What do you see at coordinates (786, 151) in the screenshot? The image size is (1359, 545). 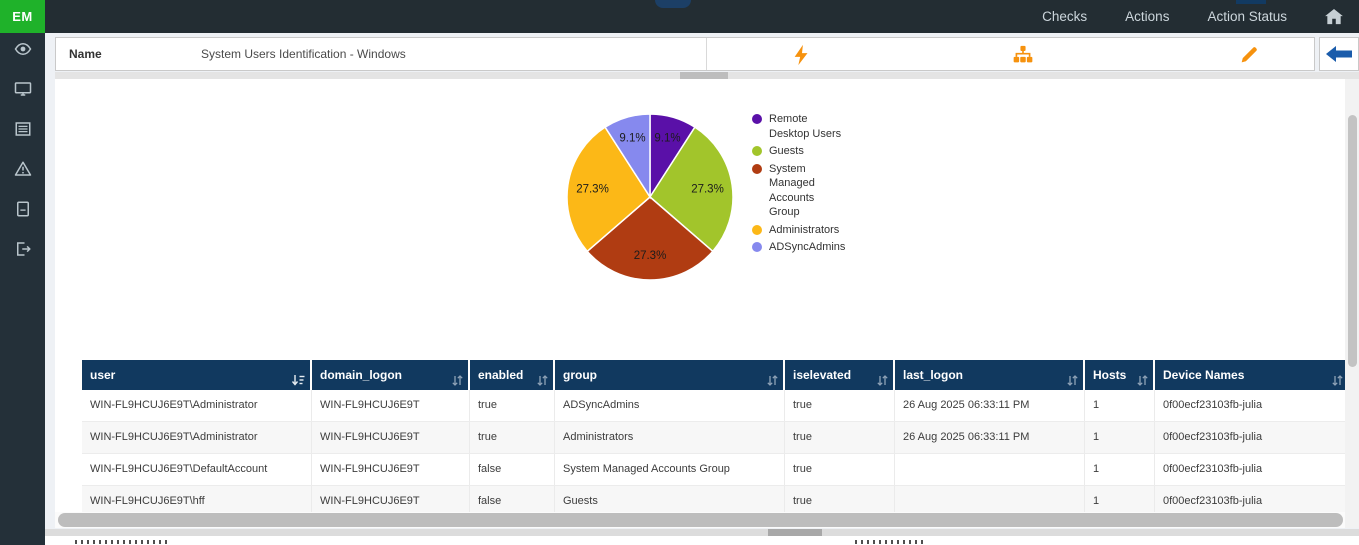 I see `legend-label: Guests` at bounding box center [786, 151].